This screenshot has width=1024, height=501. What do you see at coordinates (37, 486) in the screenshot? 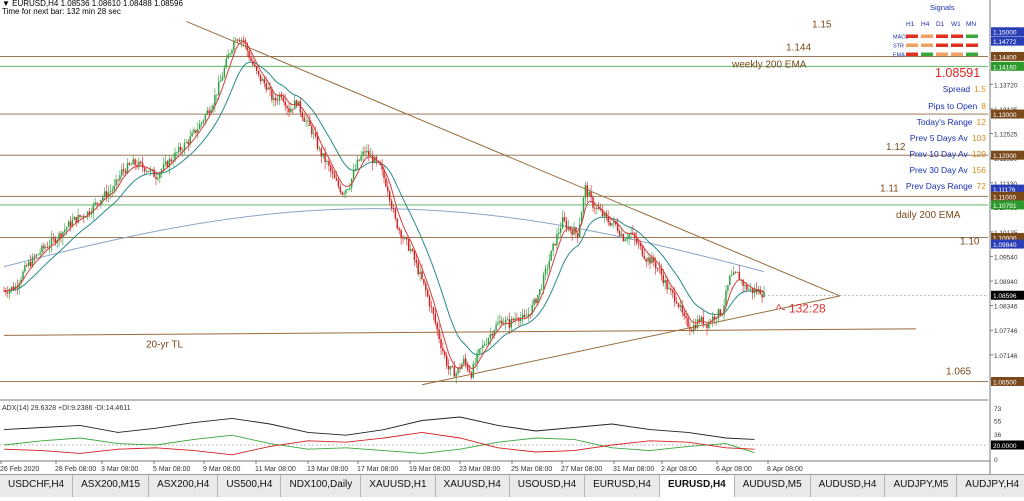
I see `symbol-tab: USDCHF,H4` at bounding box center [37, 486].